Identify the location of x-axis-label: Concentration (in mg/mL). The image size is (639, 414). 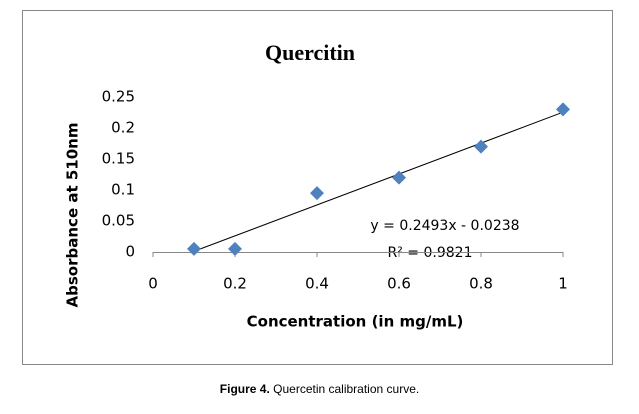
(355, 322).